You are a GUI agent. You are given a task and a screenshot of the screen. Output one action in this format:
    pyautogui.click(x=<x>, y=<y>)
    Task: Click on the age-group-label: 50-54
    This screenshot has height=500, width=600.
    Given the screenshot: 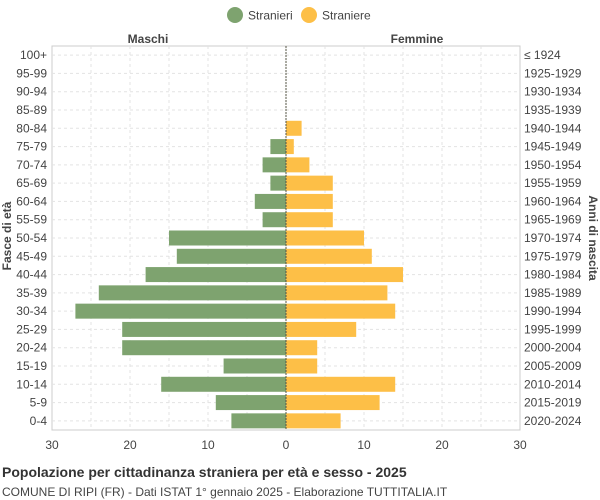 What is the action you would take?
    pyautogui.click(x=31, y=238)
    